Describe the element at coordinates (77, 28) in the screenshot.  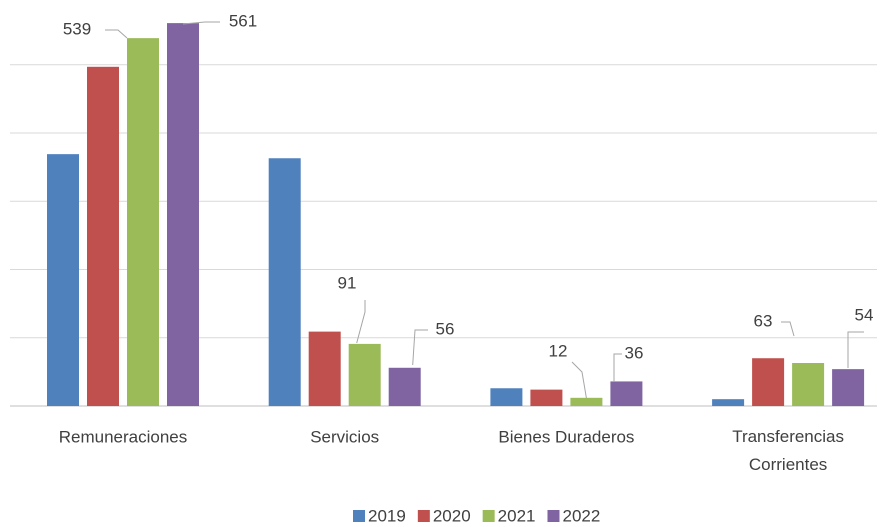
I see `data-label: 539` at that location.